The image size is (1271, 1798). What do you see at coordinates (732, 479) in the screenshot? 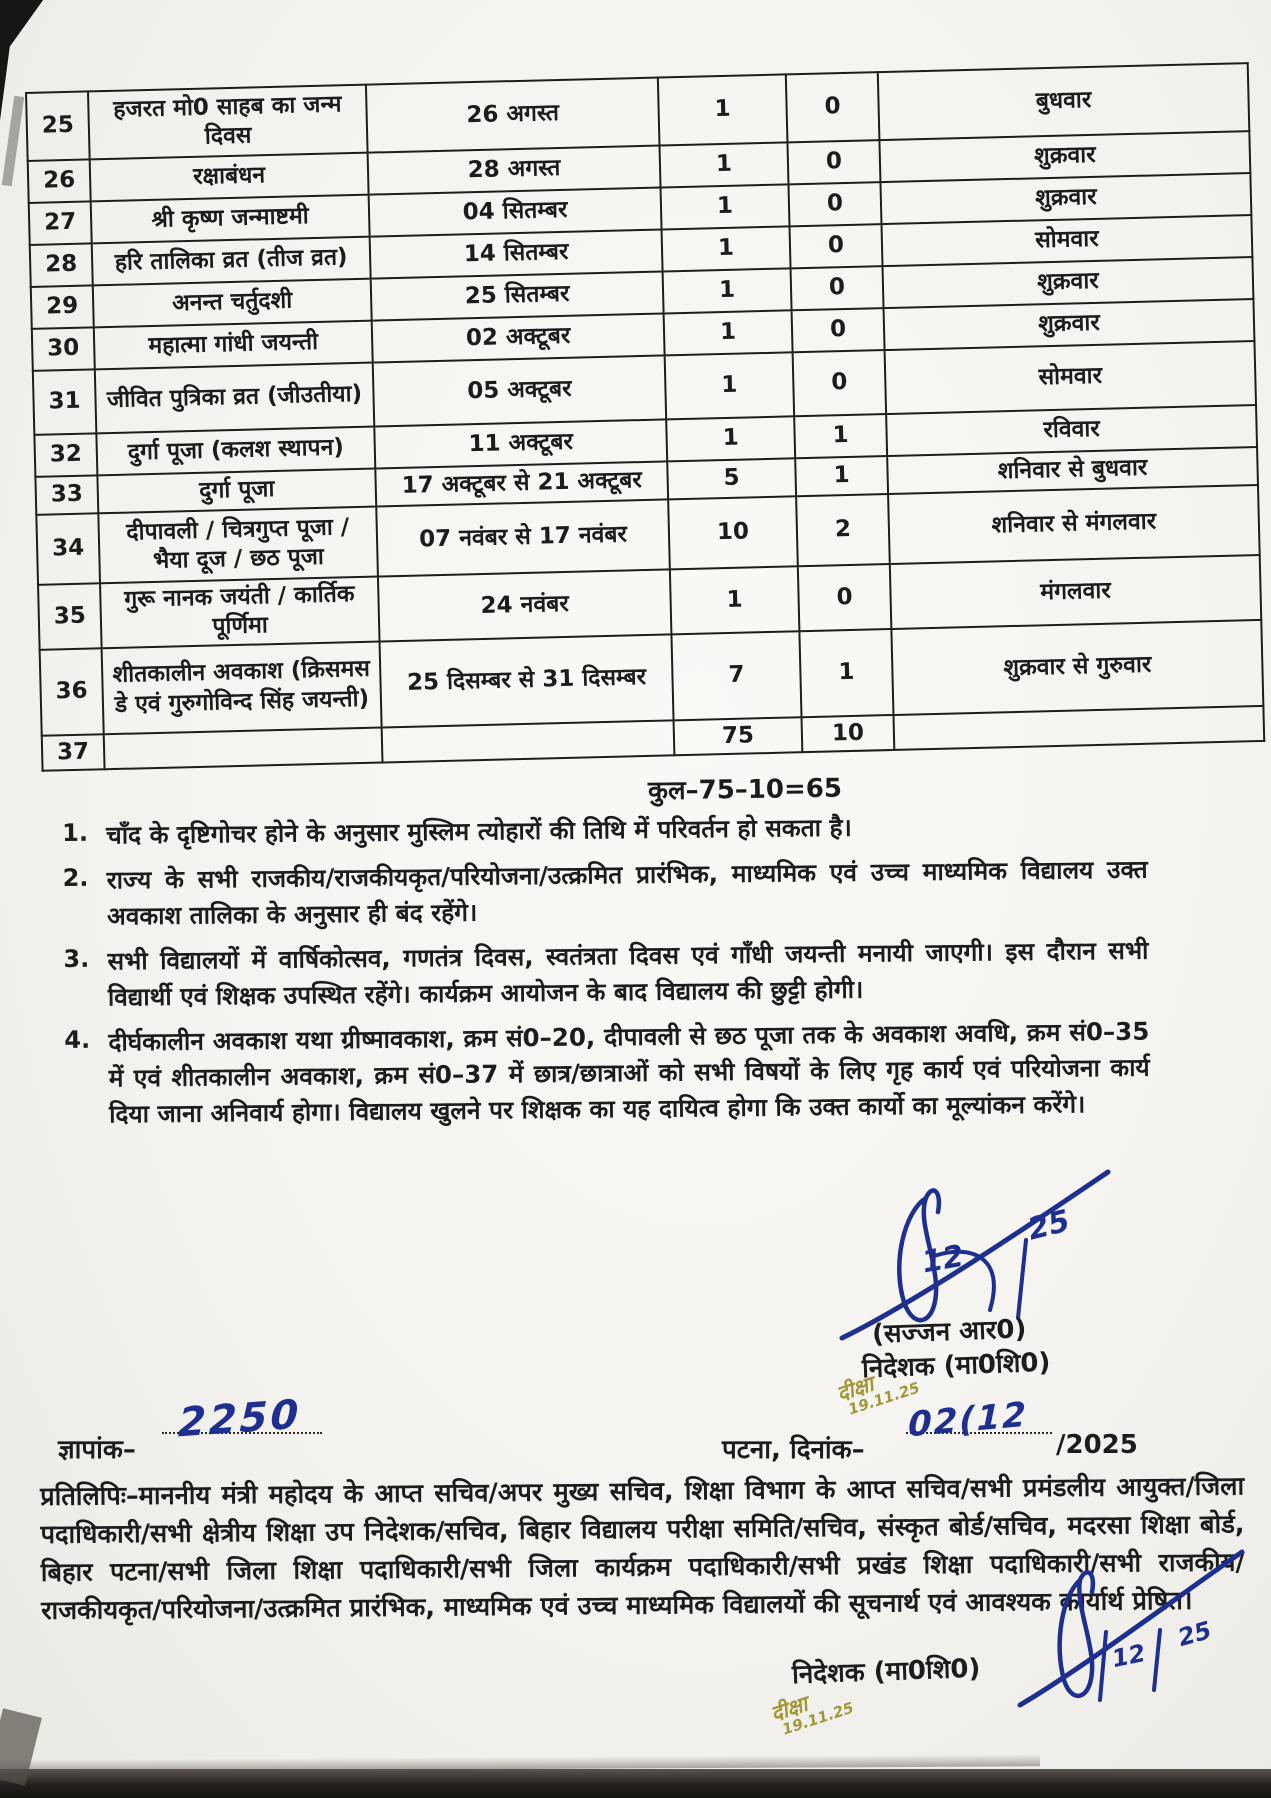
I see `cell-days: 5` at bounding box center [732, 479].